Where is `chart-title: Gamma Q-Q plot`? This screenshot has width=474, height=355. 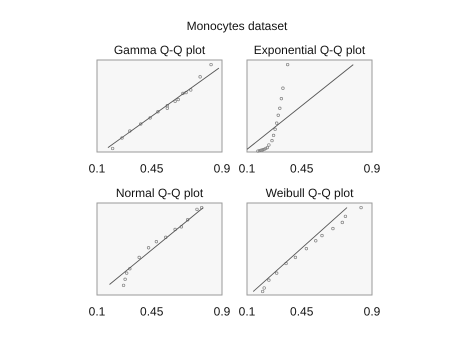 chart-title: Gamma Q-Q plot is located at coordinates (160, 50).